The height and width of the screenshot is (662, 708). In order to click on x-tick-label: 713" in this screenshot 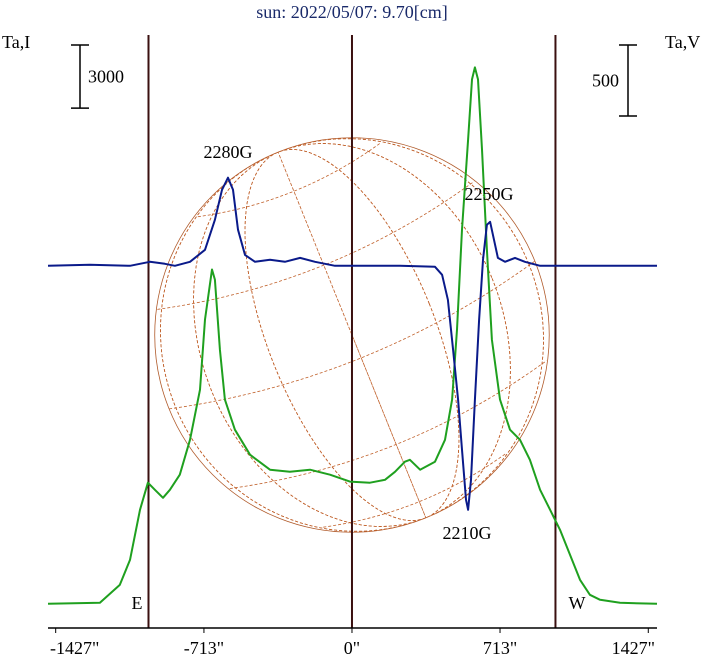, I will do `click(500, 648)`.